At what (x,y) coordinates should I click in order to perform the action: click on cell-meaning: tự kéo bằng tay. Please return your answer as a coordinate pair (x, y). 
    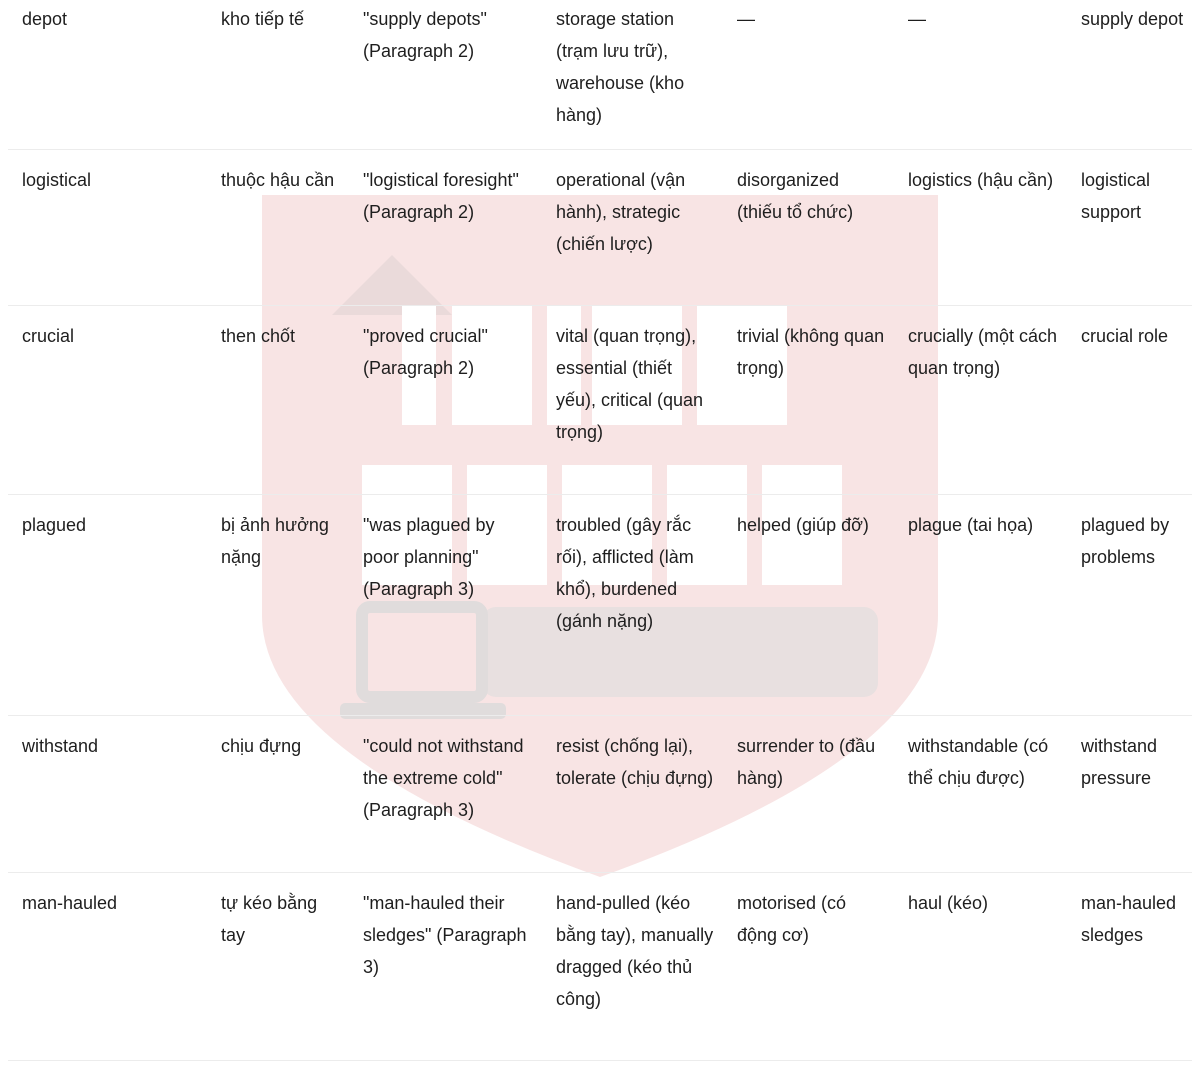
    Looking at the image, I should click on (269, 919).